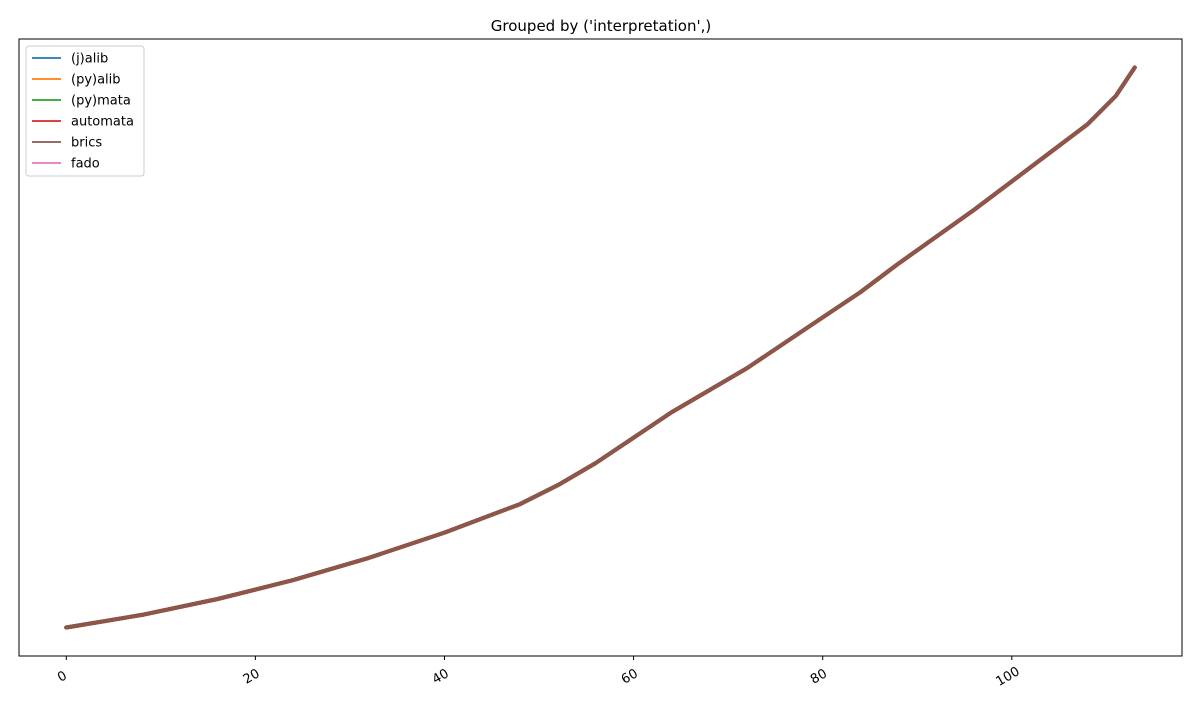 The width and height of the screenshot is (1202, 710). Describe the element at coordinates (101, 101) in the screenshot. I see `legend-label: (py)mata` at that location.